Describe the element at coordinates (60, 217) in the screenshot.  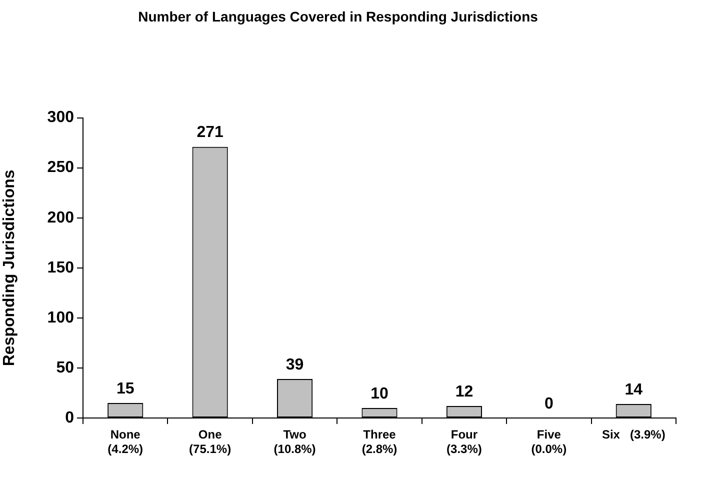
I see `y-tick-label: 200` at that location.